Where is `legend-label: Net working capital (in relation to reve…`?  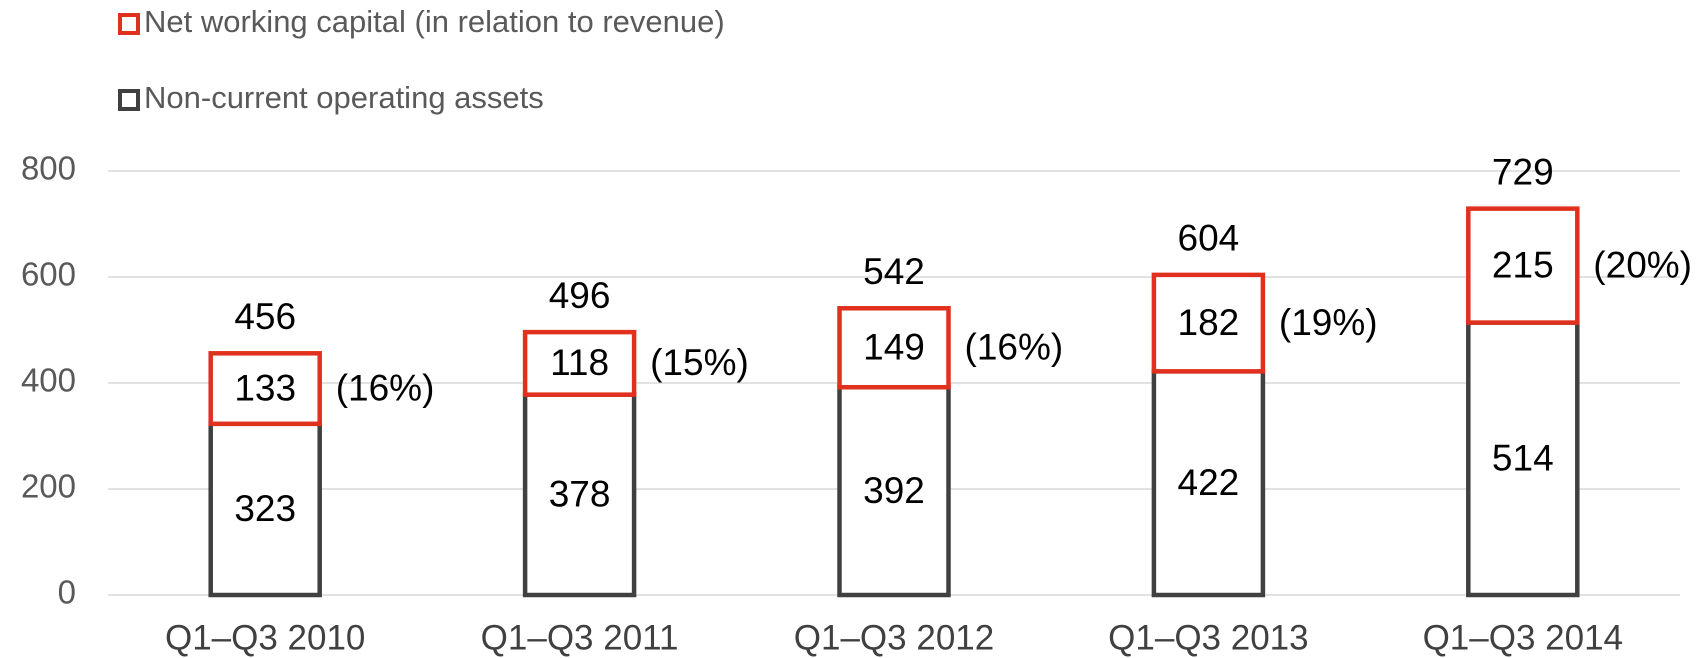 legend-label: Net working capital (in relation to reve… is located at coordinates (434, 21).